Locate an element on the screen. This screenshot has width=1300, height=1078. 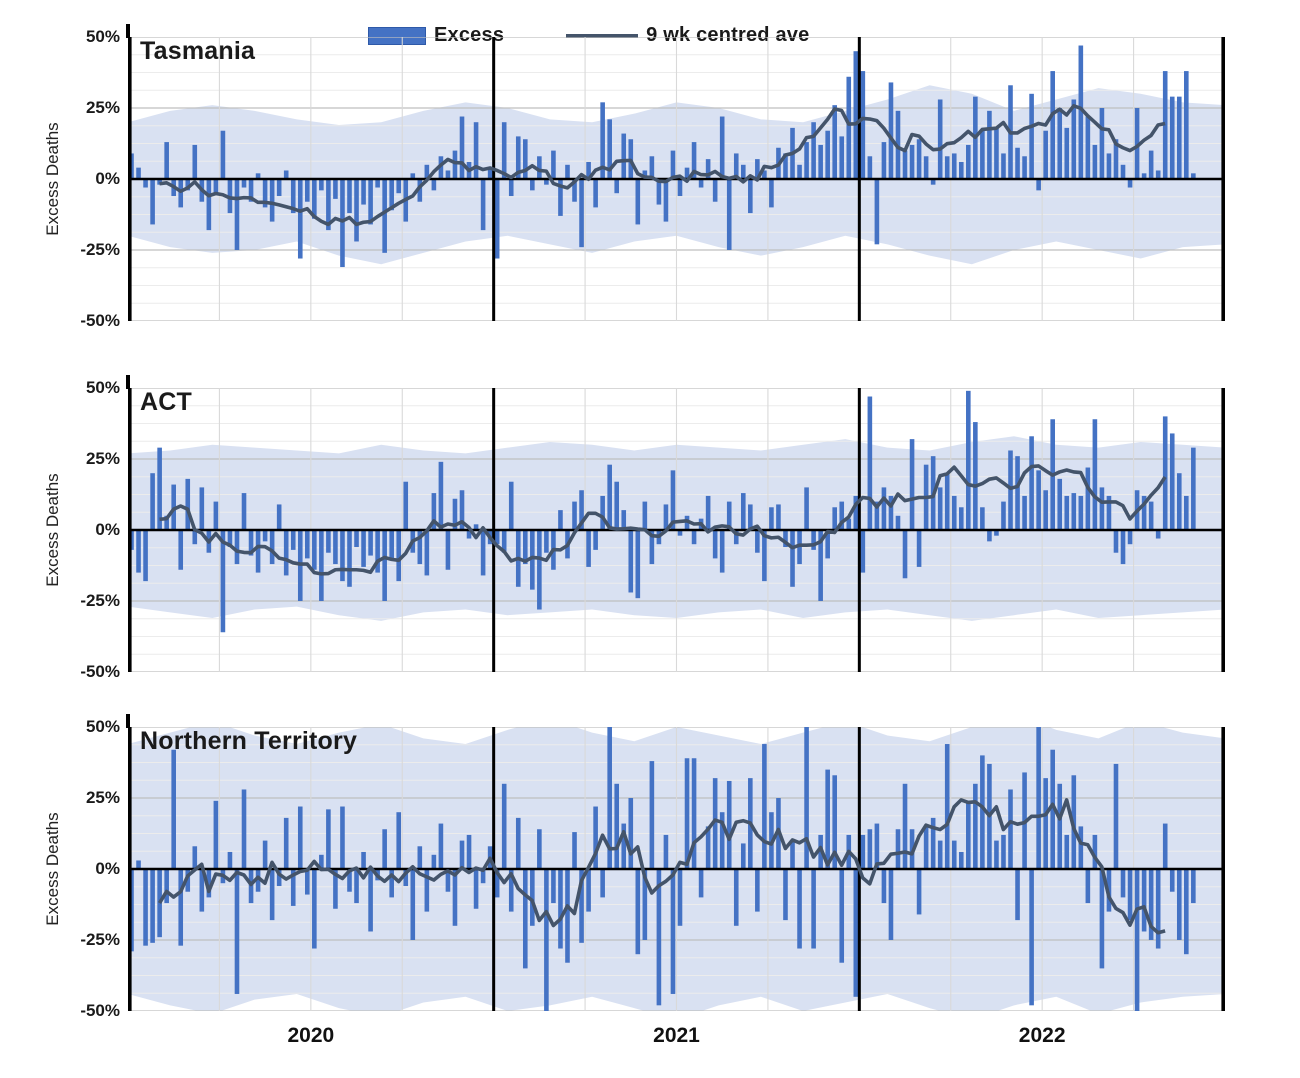
x-axis-year-label: 2022 is located at coordinates (1042, 1035).